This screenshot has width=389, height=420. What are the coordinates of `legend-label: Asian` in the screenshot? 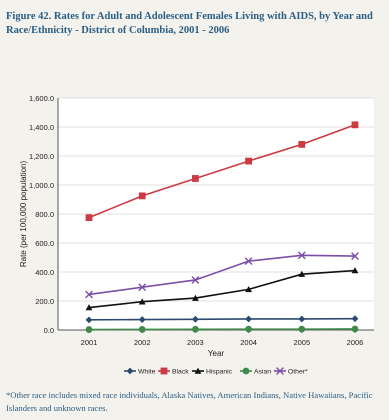 It's located at (262, 372).